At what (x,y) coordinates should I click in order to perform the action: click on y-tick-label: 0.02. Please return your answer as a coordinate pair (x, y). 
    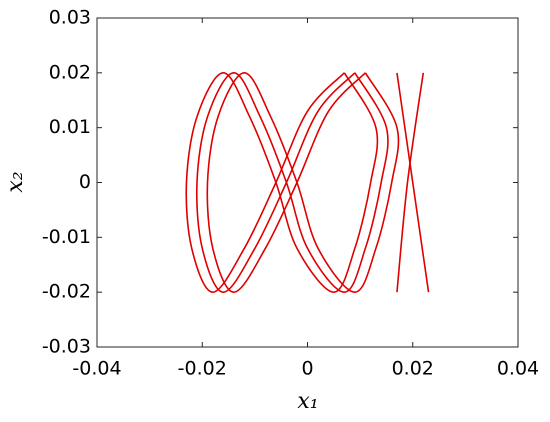
    Looking at the image, I should click on (70, 72).